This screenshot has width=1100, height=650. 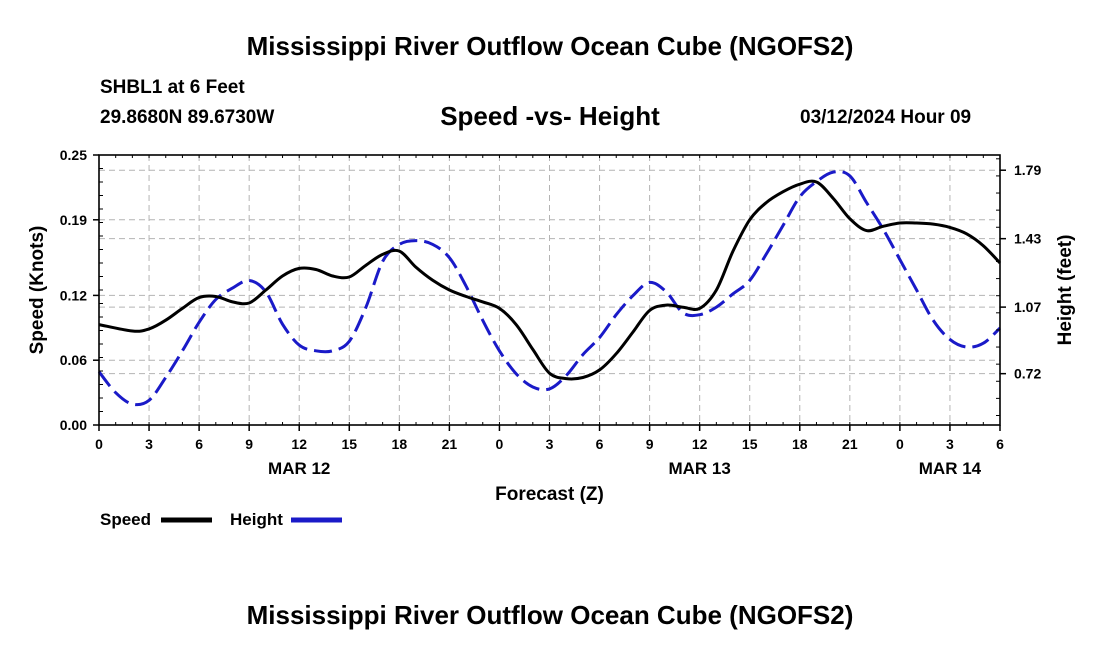 What do you see at coordinates (172, 87) in the screenshot?
I see `station-label: SHBL1 at 6 Feet` at bounding box center [172, 87].